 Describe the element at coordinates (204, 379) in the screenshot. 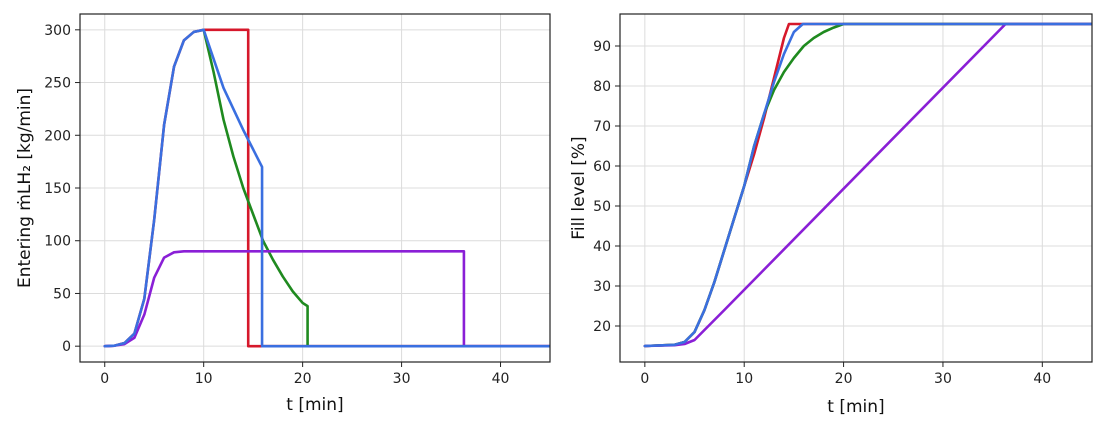

I see `inflow-chart-x-tick-label: 10` at that location.